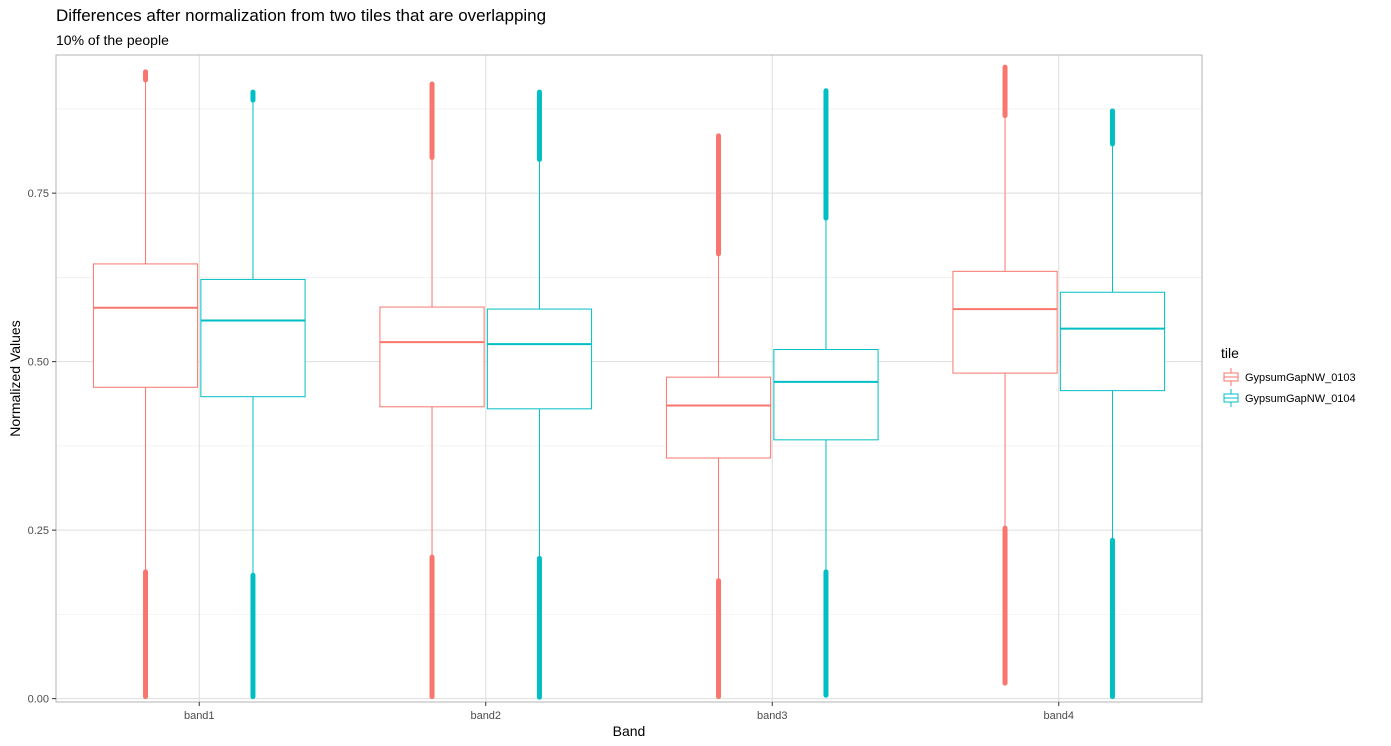 The height and width of the screenshot is (746, 1391). What do you see at coordinates (199, 716) in the screenshot?
I see `x-tick-label: band1` at bounding box center [199, 716].